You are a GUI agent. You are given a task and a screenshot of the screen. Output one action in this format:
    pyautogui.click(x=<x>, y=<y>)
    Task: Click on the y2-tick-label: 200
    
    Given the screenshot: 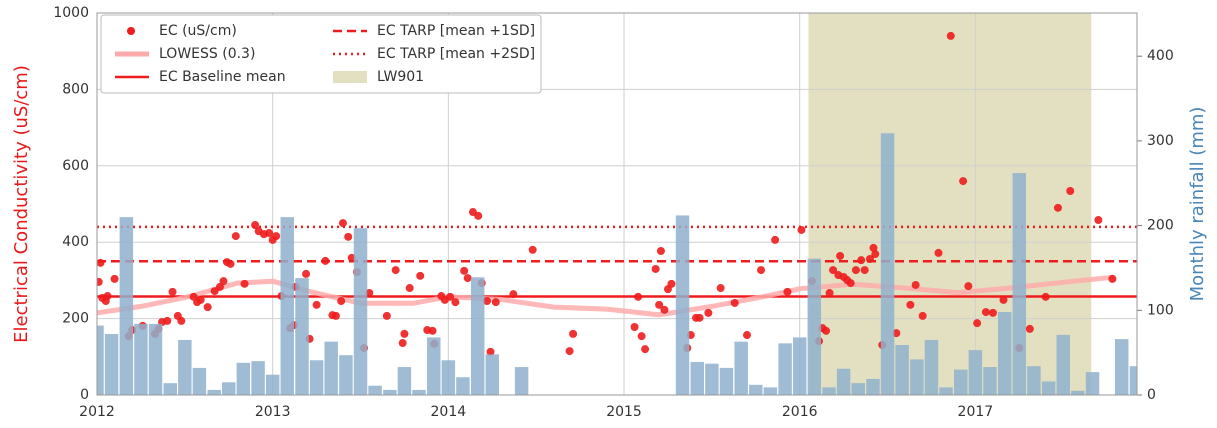 What is the action you would take?
    pyautogui.click(x=1160, y=226)
    